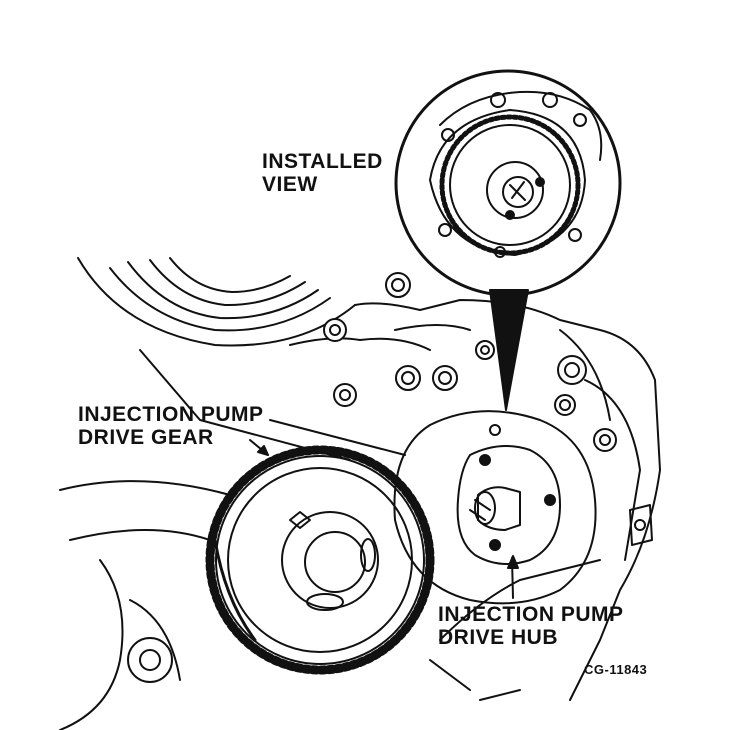 Image resolution: width=730 pixels, height=730 pixels. I want to click on pump-flange, so click(495, 507).